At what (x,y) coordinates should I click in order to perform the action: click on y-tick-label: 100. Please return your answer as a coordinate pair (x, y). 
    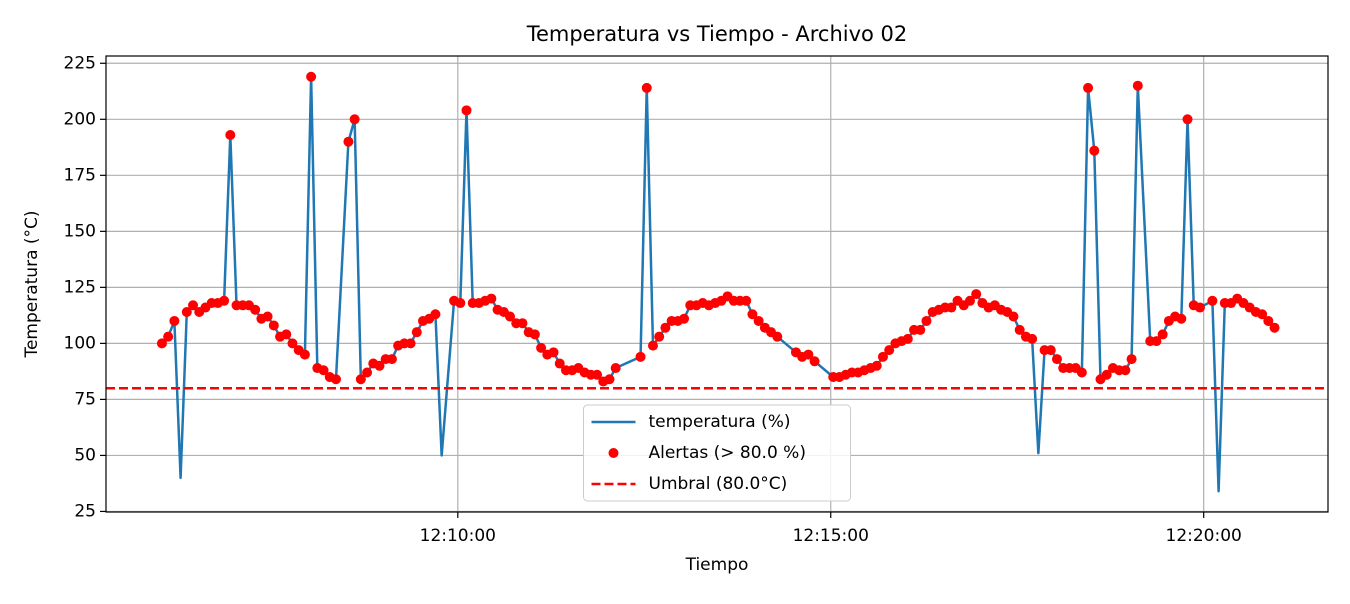
    Looking at the image, I should click on (80, 343).